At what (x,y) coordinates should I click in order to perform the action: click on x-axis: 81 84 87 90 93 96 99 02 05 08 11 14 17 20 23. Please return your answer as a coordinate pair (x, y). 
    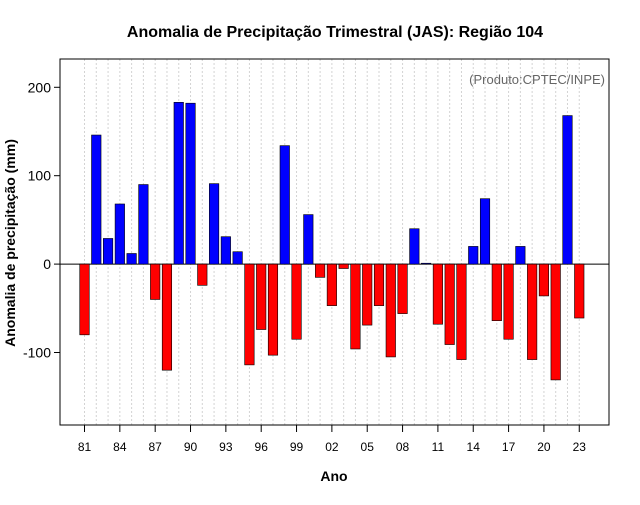
    Looking at the image, I should click on (332, 439).